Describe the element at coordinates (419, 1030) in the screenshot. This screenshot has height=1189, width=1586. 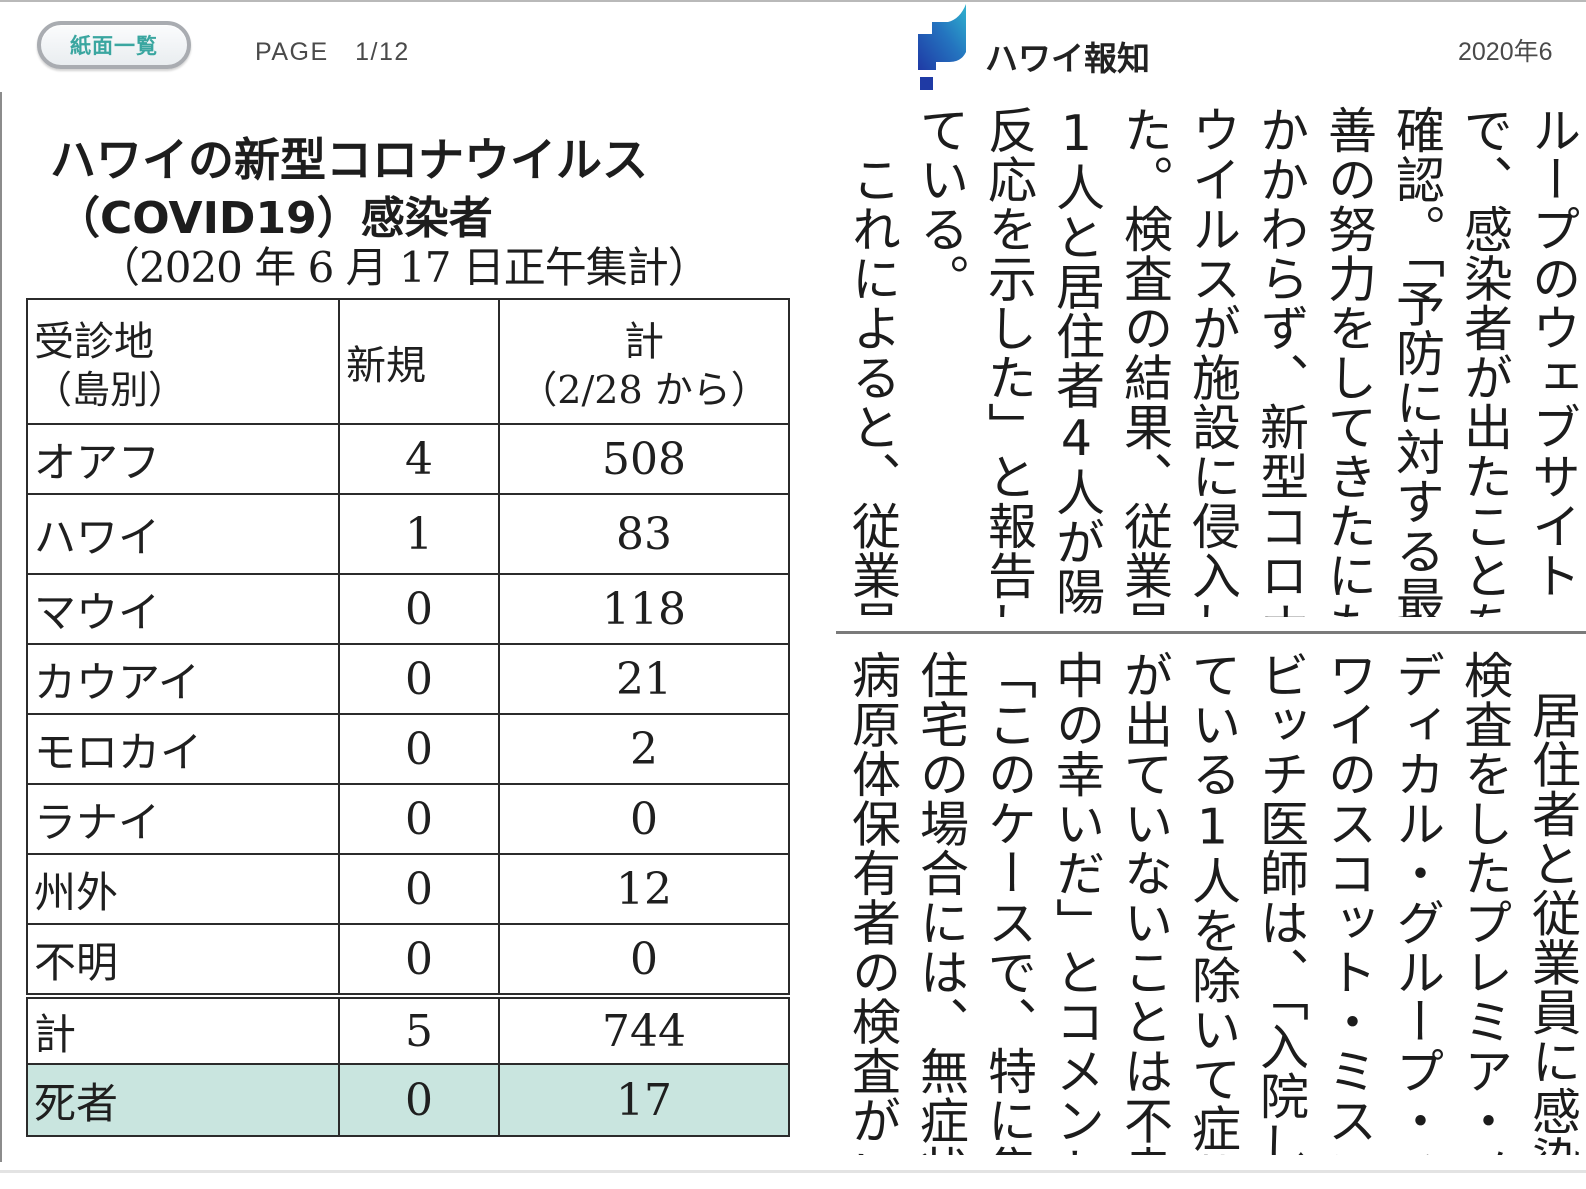
I see `total-new: 5` at that location.